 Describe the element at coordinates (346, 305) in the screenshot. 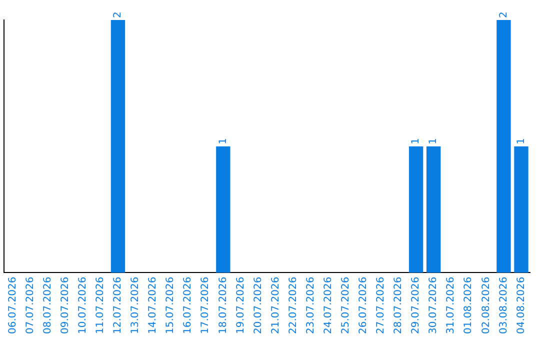

I see `x-tick-label: 25.07.2026` at that location.